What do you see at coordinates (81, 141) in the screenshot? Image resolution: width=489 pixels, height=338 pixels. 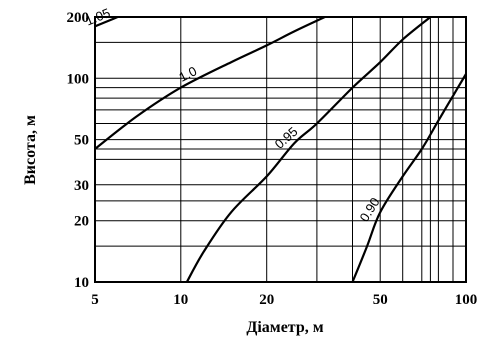 I see `y-tick-label: 50` at bounding box center [81, 141].